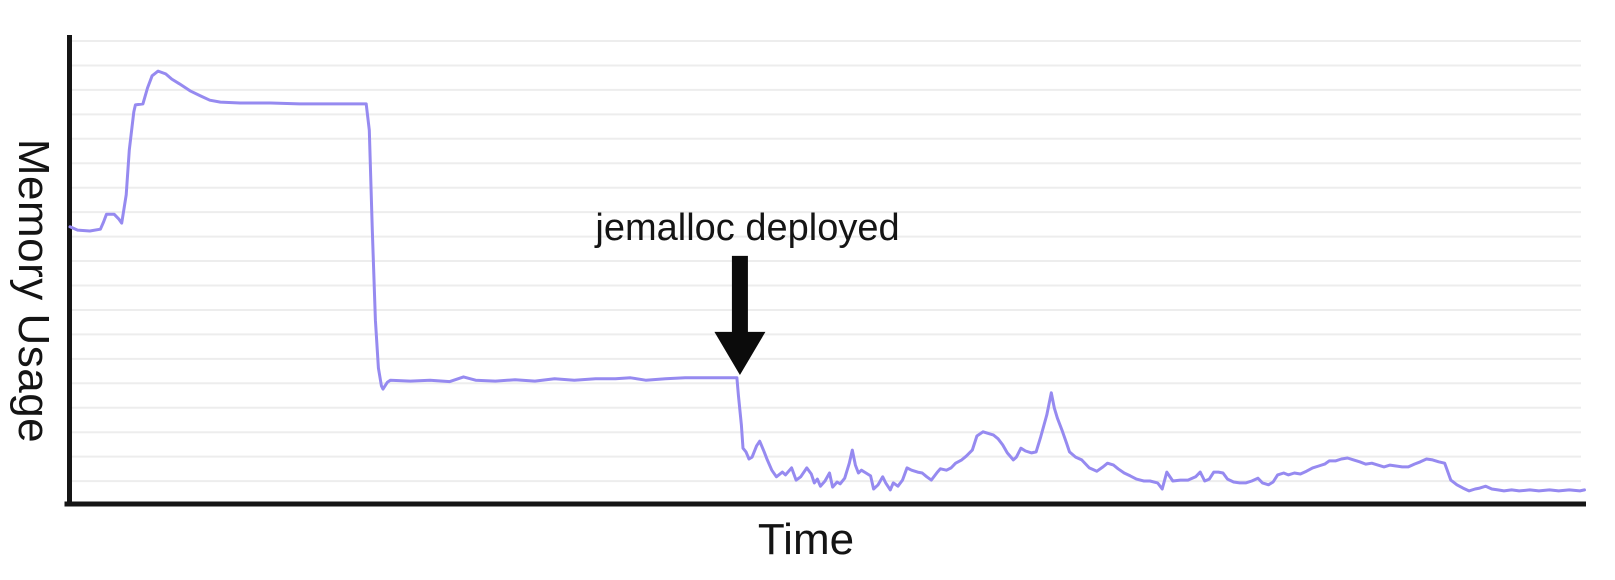 The image size is (1615, 580). What do you see at coordinates (740, 315) in the screenshot?
I see `annotation-arrow-icon` at bounding box center [740, 315].